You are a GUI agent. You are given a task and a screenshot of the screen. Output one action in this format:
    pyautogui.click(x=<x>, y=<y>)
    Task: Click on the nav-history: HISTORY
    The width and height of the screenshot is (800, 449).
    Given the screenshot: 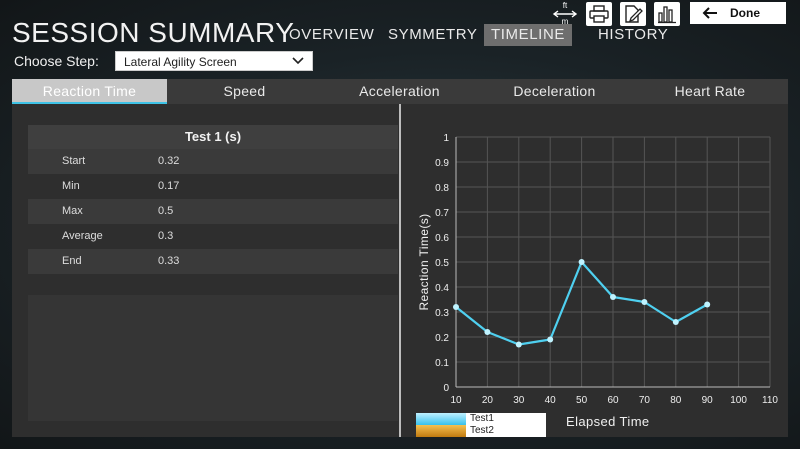 What is the action you would take?
    pyautogui.click(x=633, y=34)
    